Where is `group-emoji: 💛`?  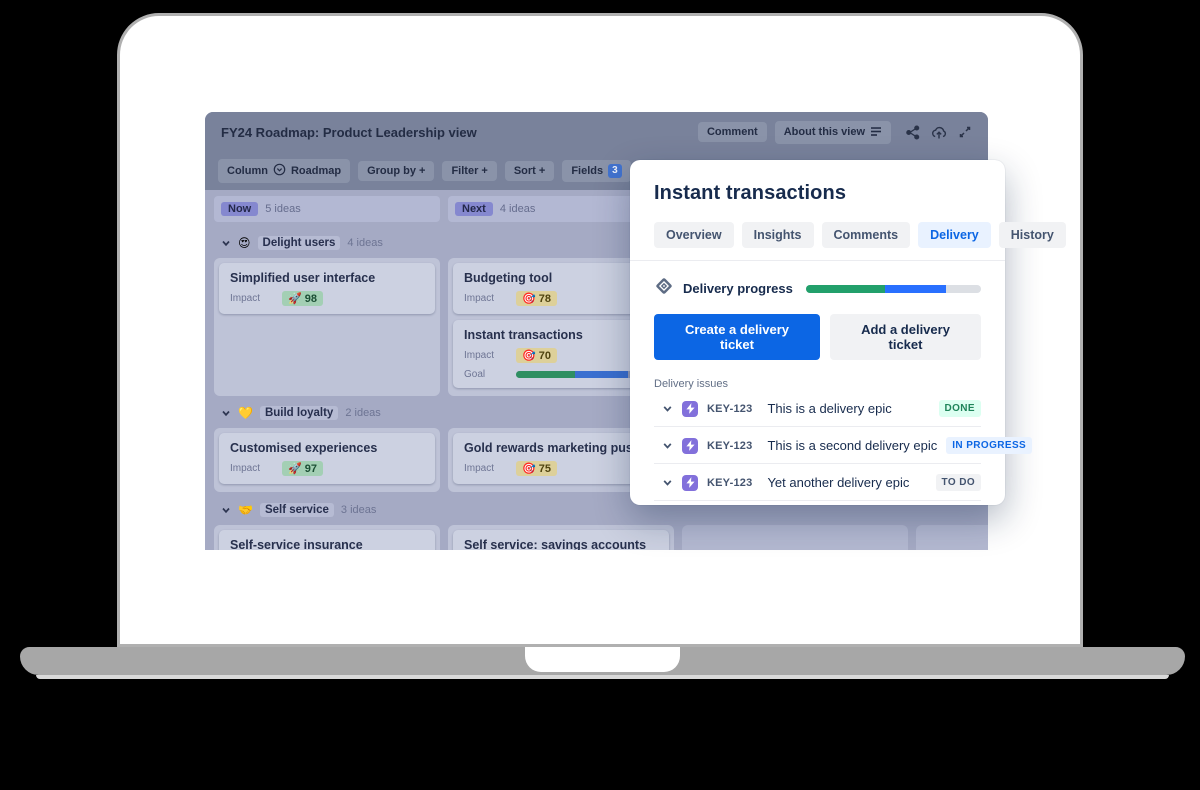
group-emoji: 💛 is located at coordinates (245, 413).